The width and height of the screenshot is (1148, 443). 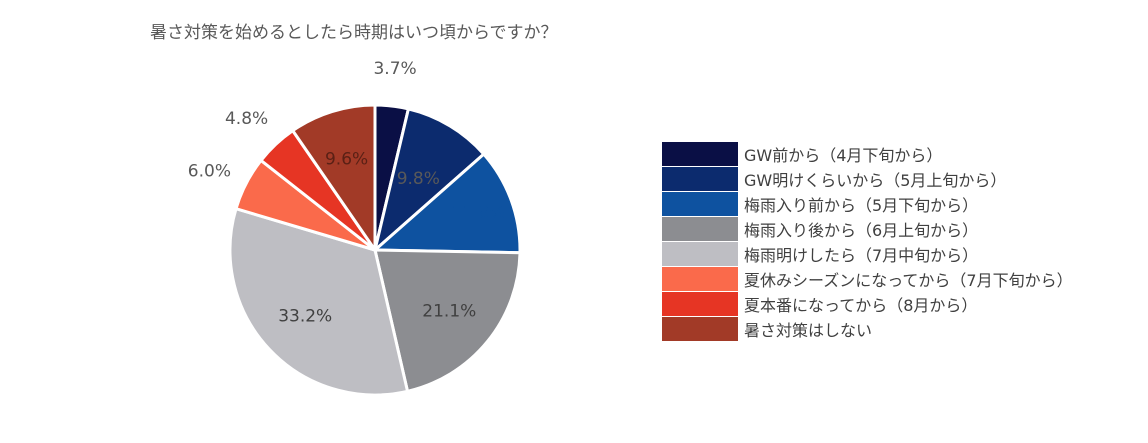 What do you see at coordinates (246, 119) in the screenshot?
I see `slice-label: 4.8%` at bounding box center [246, 119].